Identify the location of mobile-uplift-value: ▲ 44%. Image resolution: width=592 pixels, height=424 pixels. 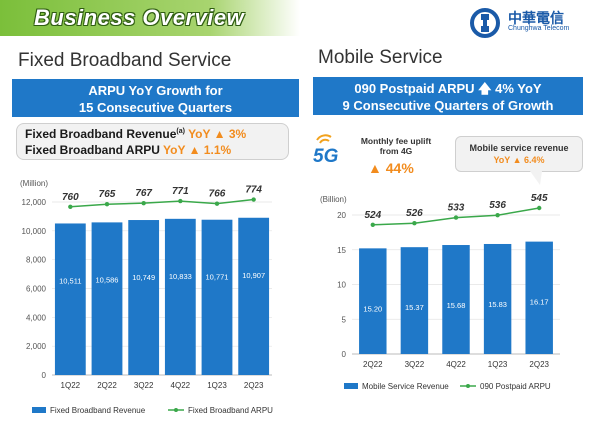
(391, 168).